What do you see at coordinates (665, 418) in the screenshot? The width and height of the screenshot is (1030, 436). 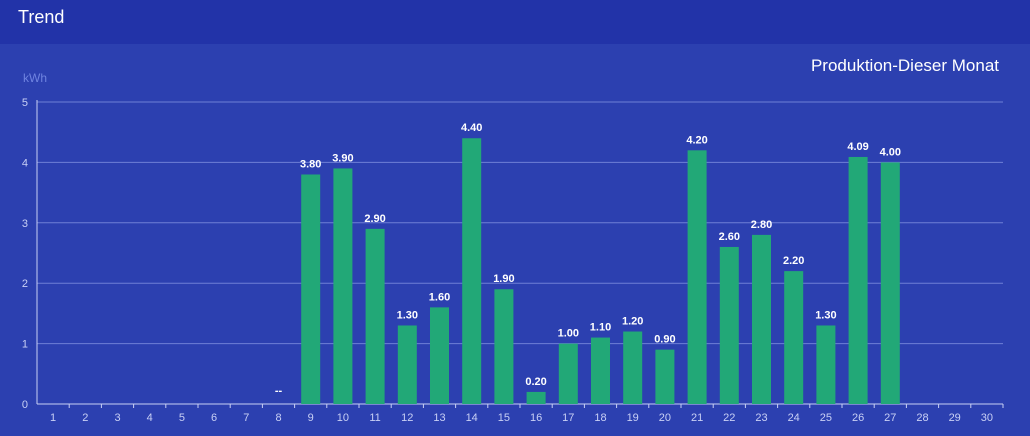 I see `x-tick-label: 20` at bounding box center [665, 418].